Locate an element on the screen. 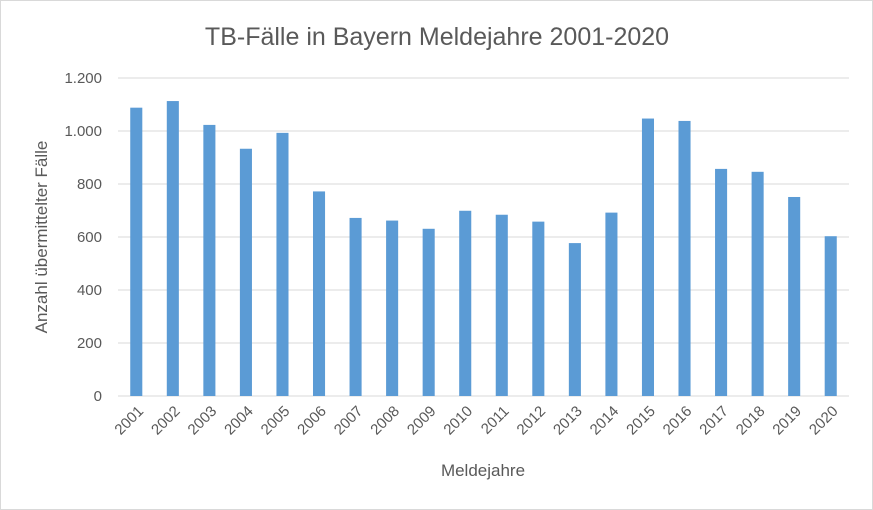 The height and width of the screenshot is (510, 873). x-tick-label: 2008 is located at coordinates (385, 421).